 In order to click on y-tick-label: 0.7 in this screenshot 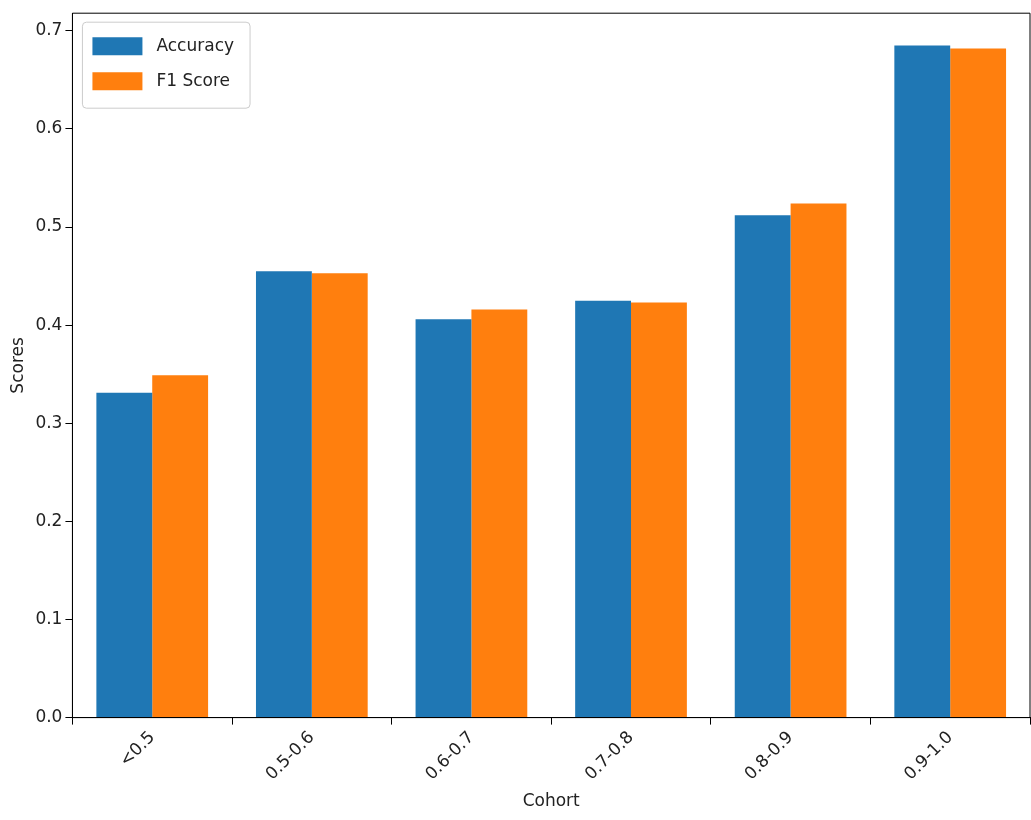, I will do `click(49, 29)`.